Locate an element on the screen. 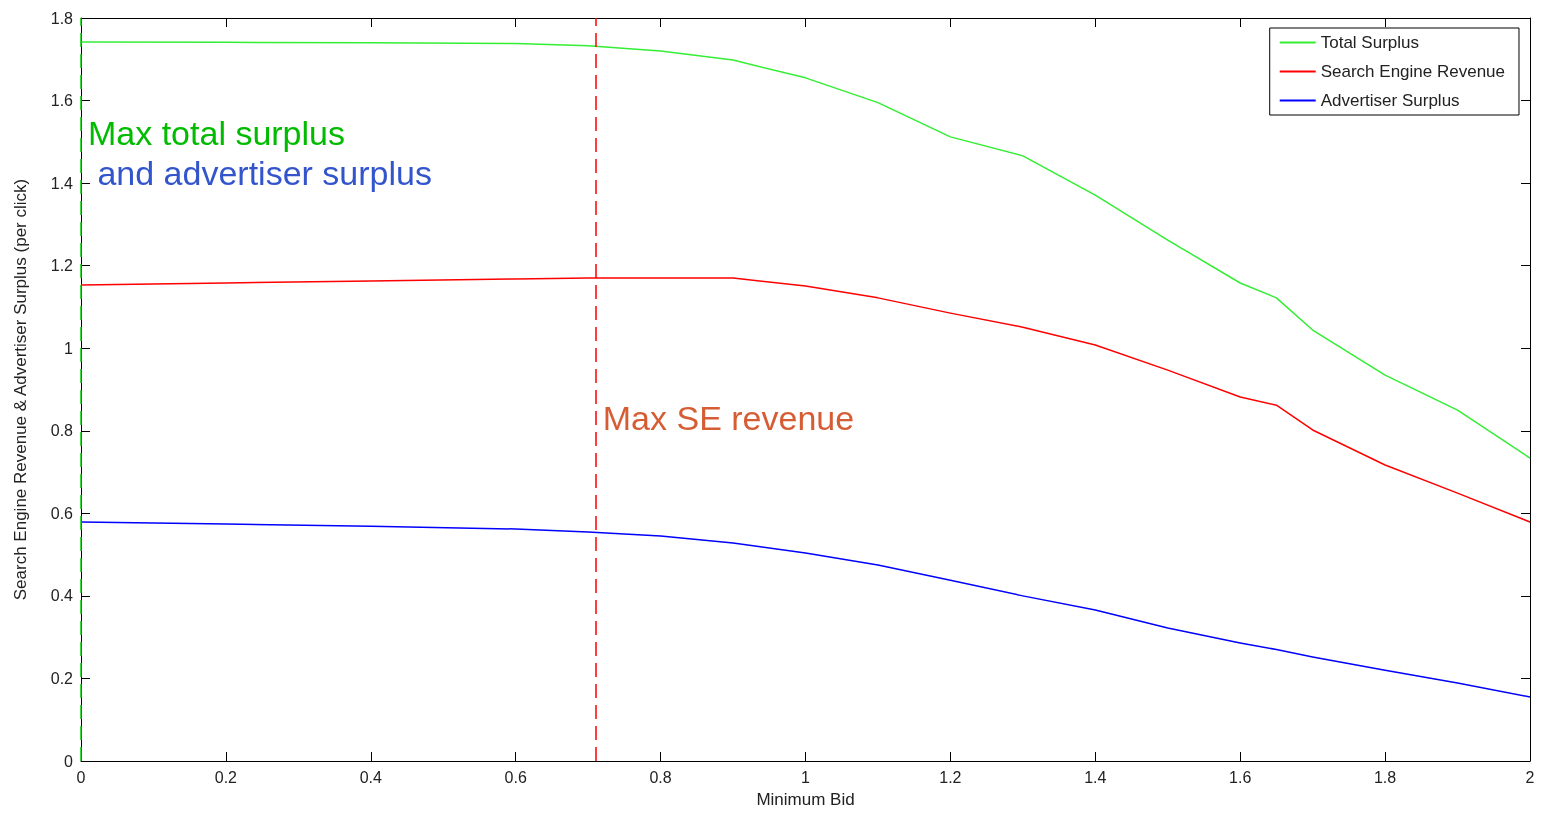 The height and width of the screenshot is (819, 1541). legend-label: Search Engine Revenue is located at coordinates (1412, 71).